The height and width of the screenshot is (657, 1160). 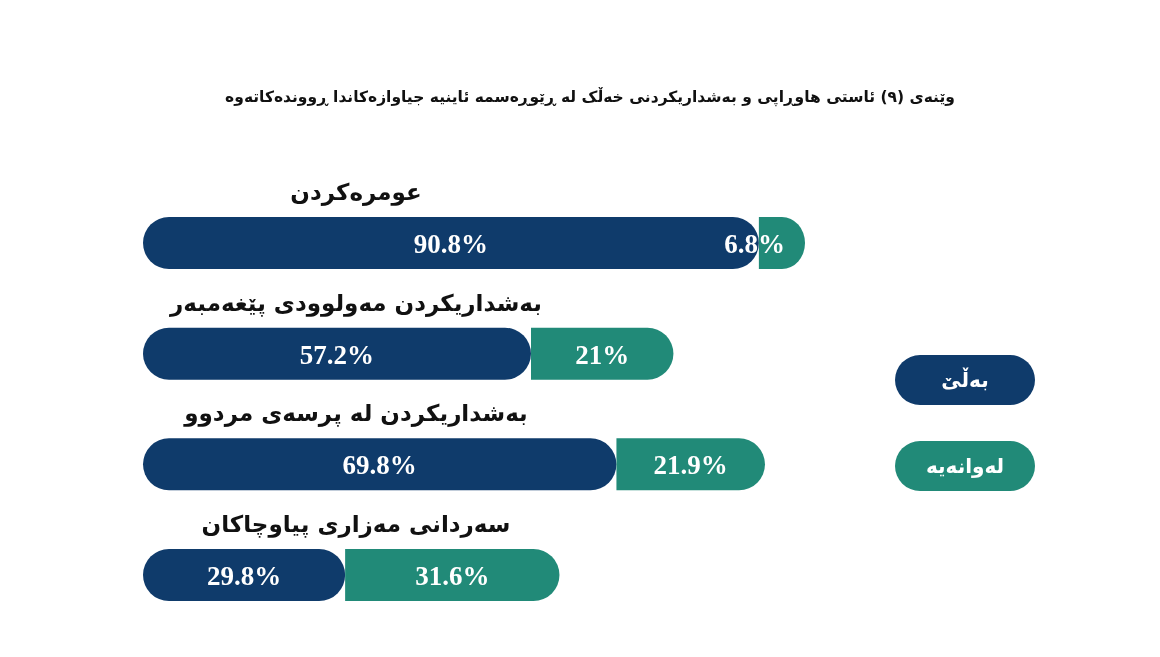 I want to click on value-label: 57.2%, so click(x=337, y=354).